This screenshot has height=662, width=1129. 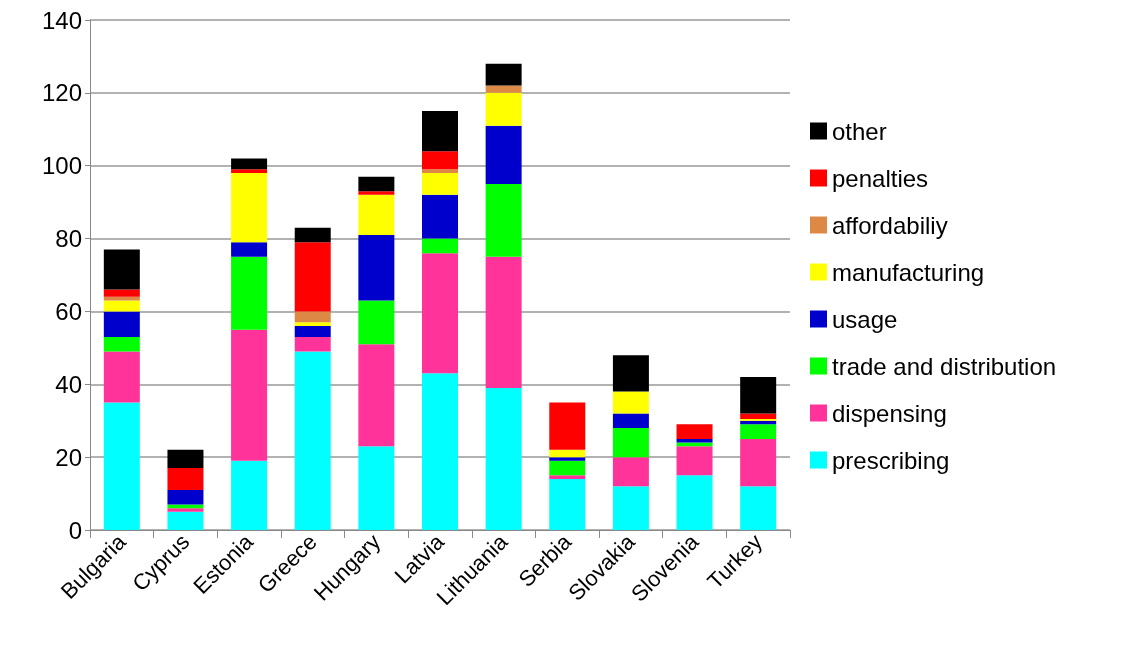 What do you see at coordinates (61, 166) in the screenshot?
I see `y-tick-label: 100` at bounding box center [61, 166].